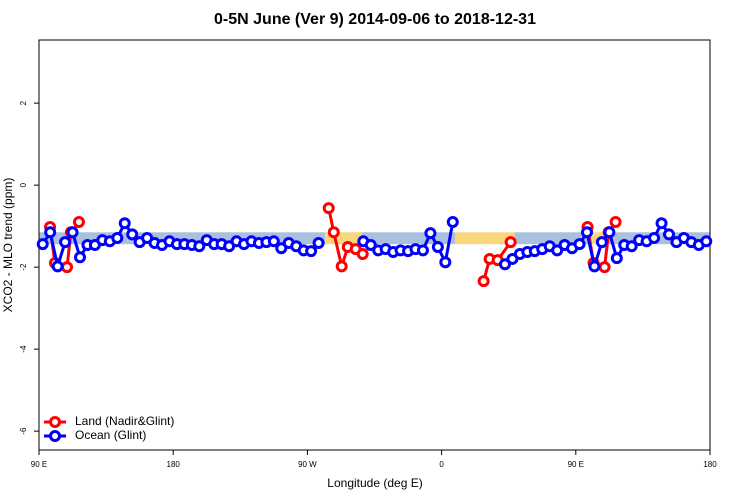 This screenshot has width=750, height=500. Describe the element at coordinates (374, 483) in the screenshot. I see `x-axis-title: Longitude (deg E)` at that location.